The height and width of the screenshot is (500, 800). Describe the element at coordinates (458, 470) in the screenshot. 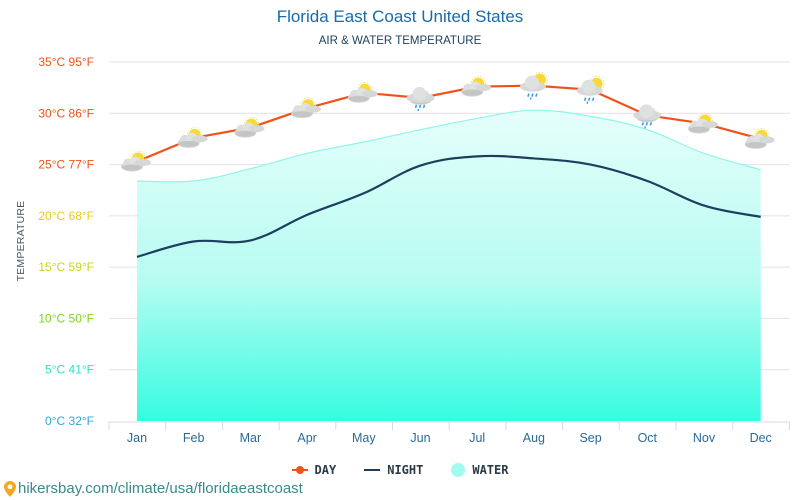

I see `water-circle-icon` at that location.